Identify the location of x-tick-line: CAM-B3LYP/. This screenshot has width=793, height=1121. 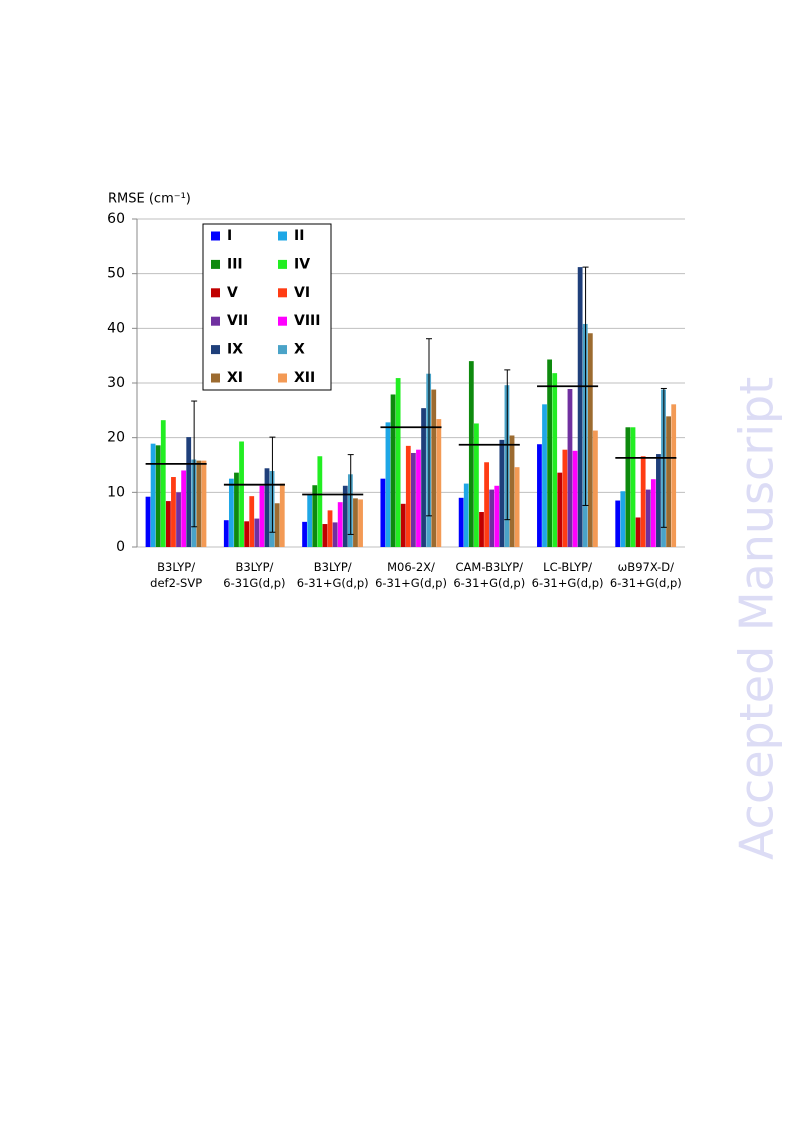
(490, 567).